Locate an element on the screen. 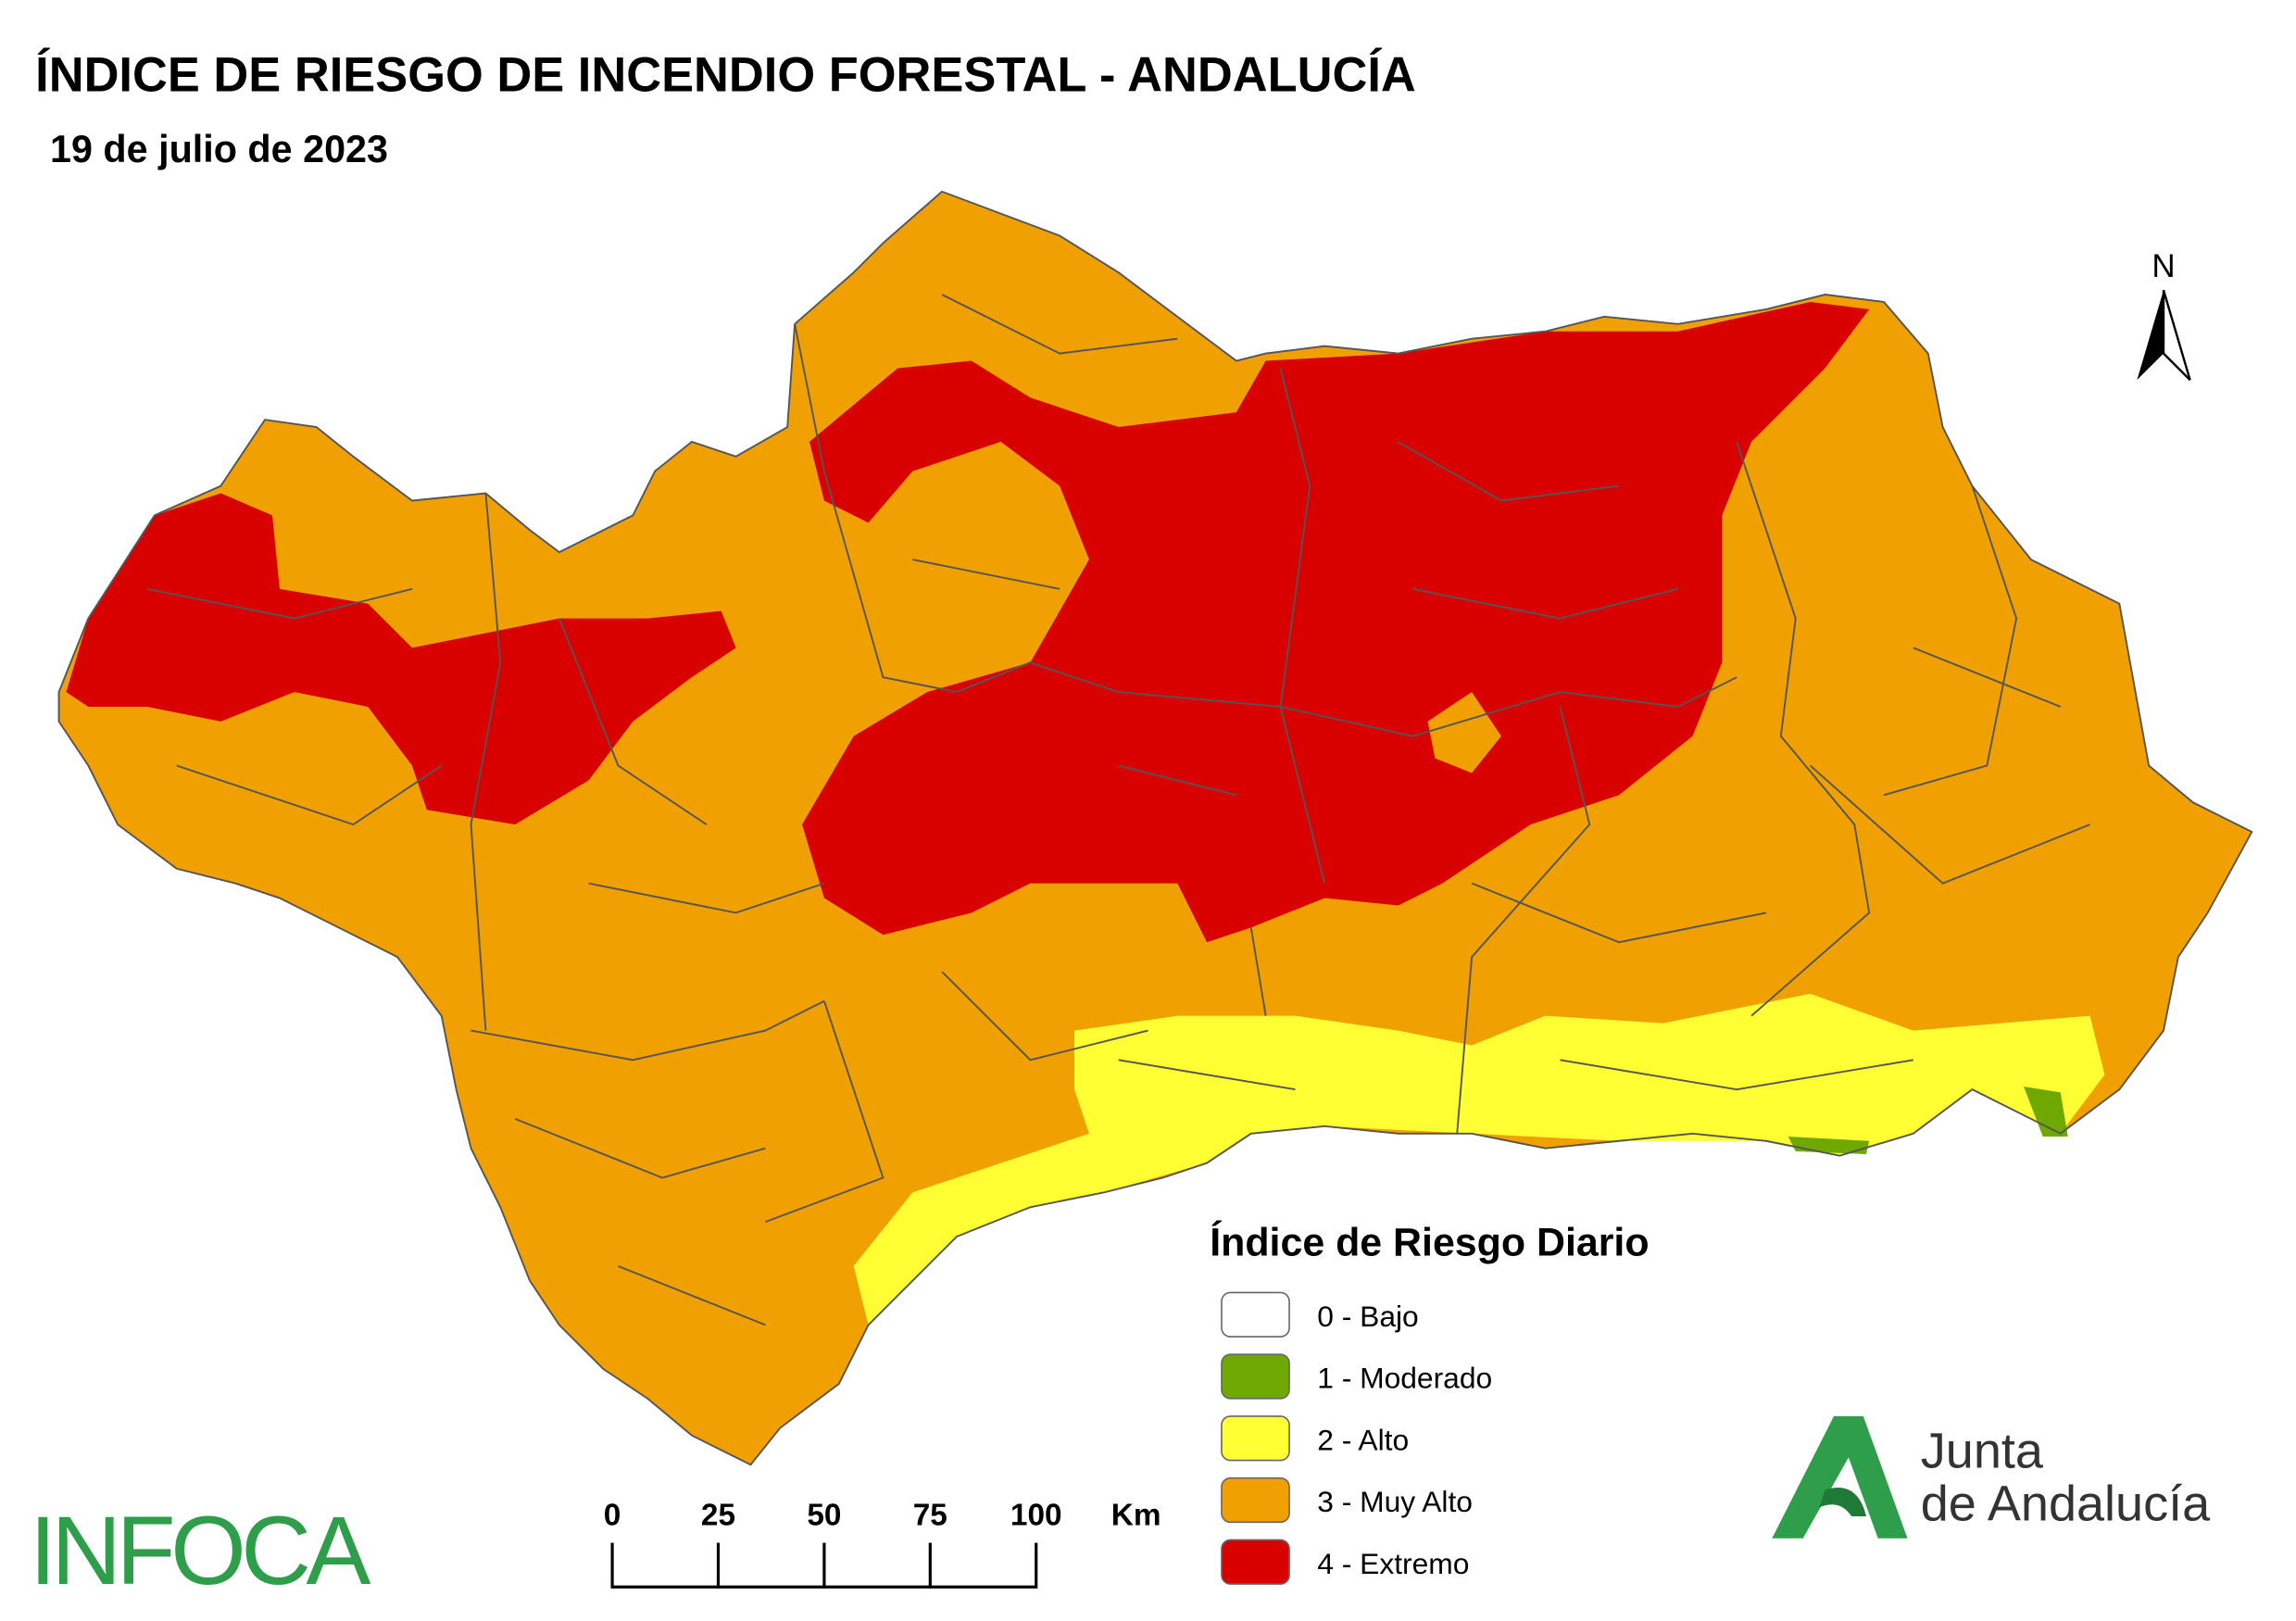 The width and height of the screenshot is (2296, 1621). north-arrow: N is located at coordinates (2164, 315).